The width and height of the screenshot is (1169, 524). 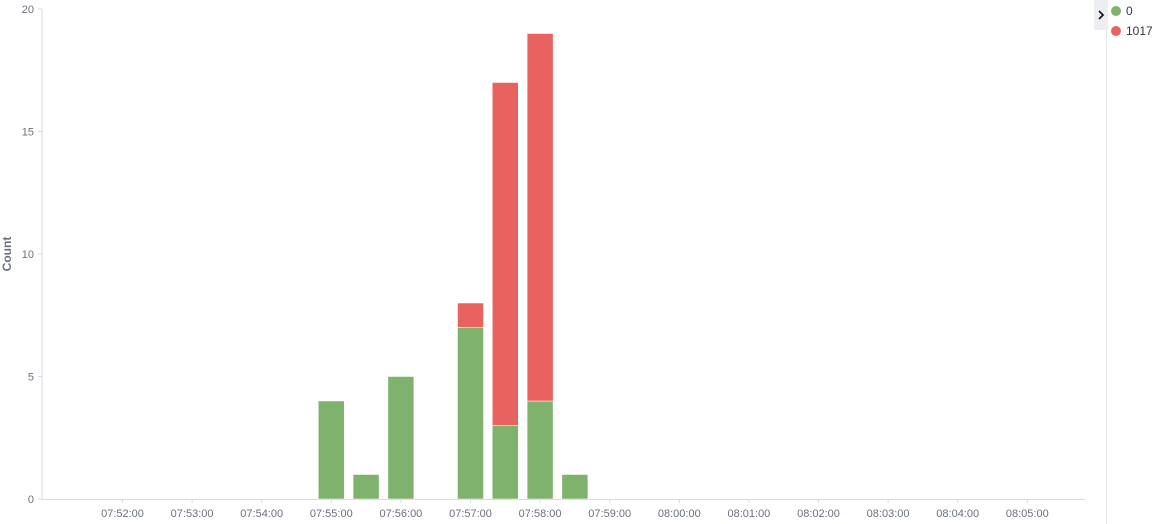 What do you see at coordinates (540, 514) in the screenshot?
I see `x-tick-label: 07:58:00` at bounding box center [540, 514].